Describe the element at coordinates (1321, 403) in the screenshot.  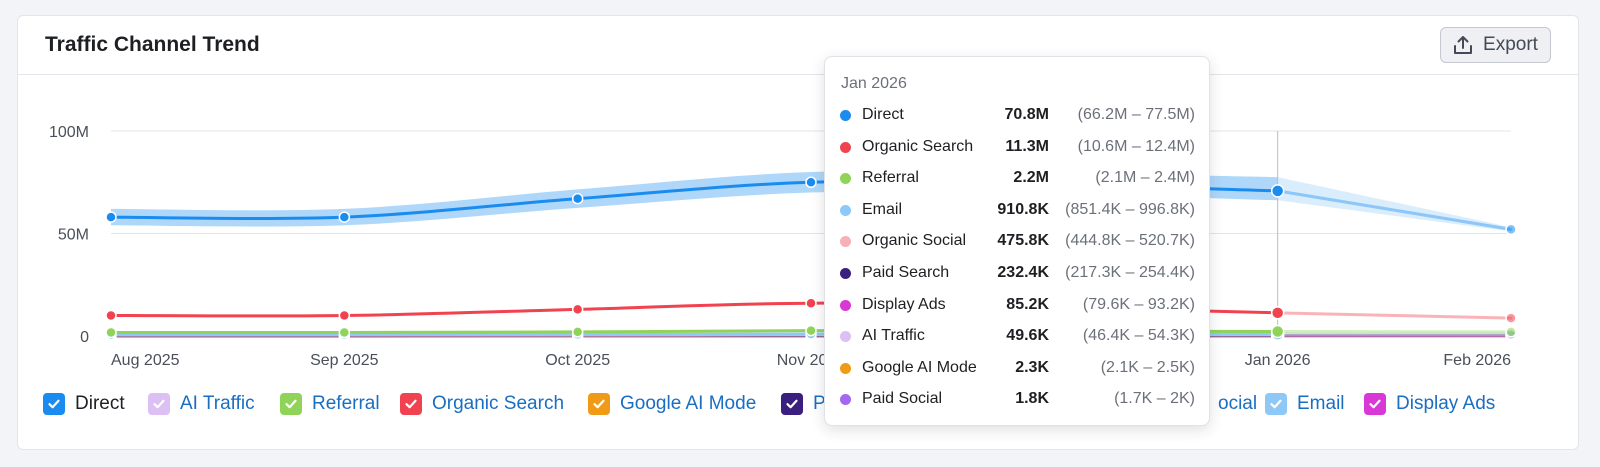
I see `legend-label: Email` at that location.